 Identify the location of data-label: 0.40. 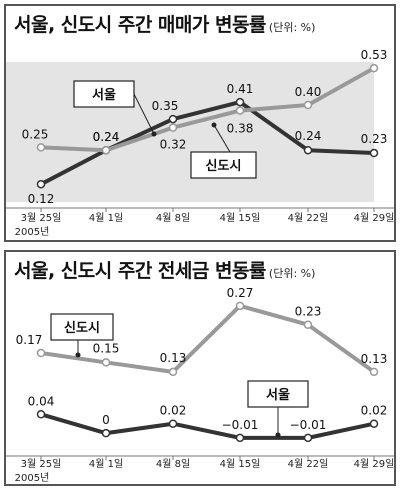
(308, 92).